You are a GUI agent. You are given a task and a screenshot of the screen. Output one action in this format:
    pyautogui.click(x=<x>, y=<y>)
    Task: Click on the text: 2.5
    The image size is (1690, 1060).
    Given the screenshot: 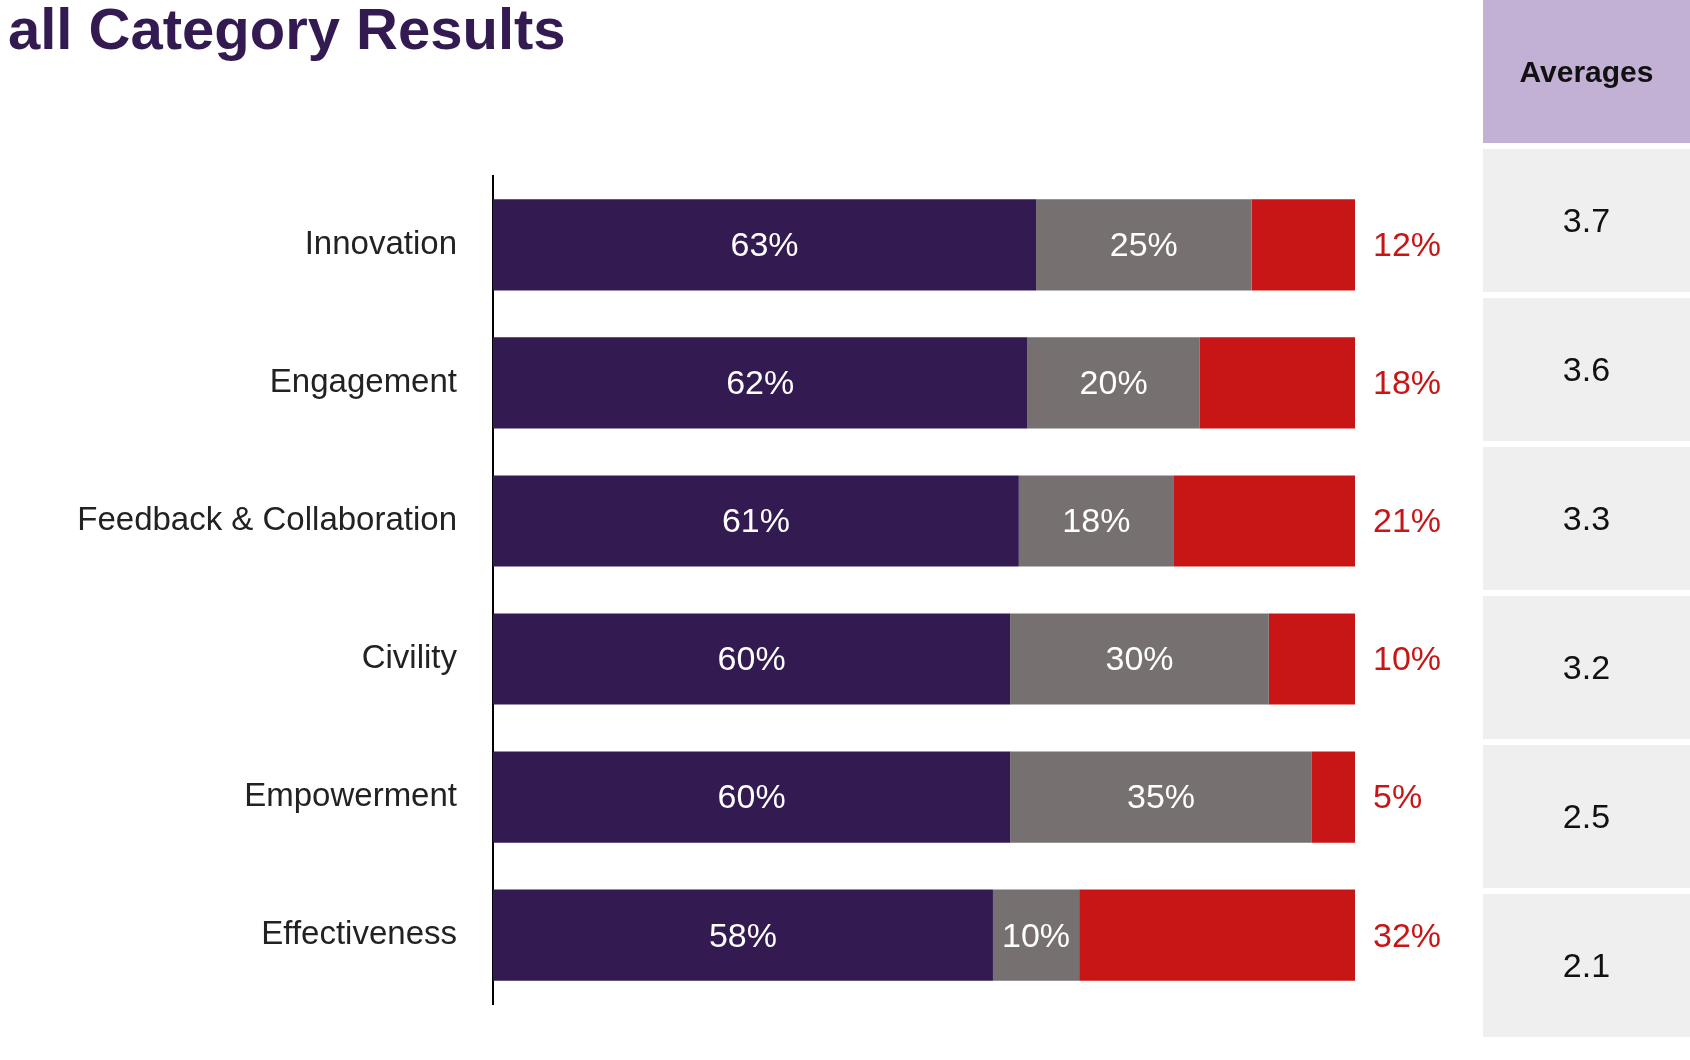 What is the action you would take?
    pyautogui.click(x=1586, y=816)
    